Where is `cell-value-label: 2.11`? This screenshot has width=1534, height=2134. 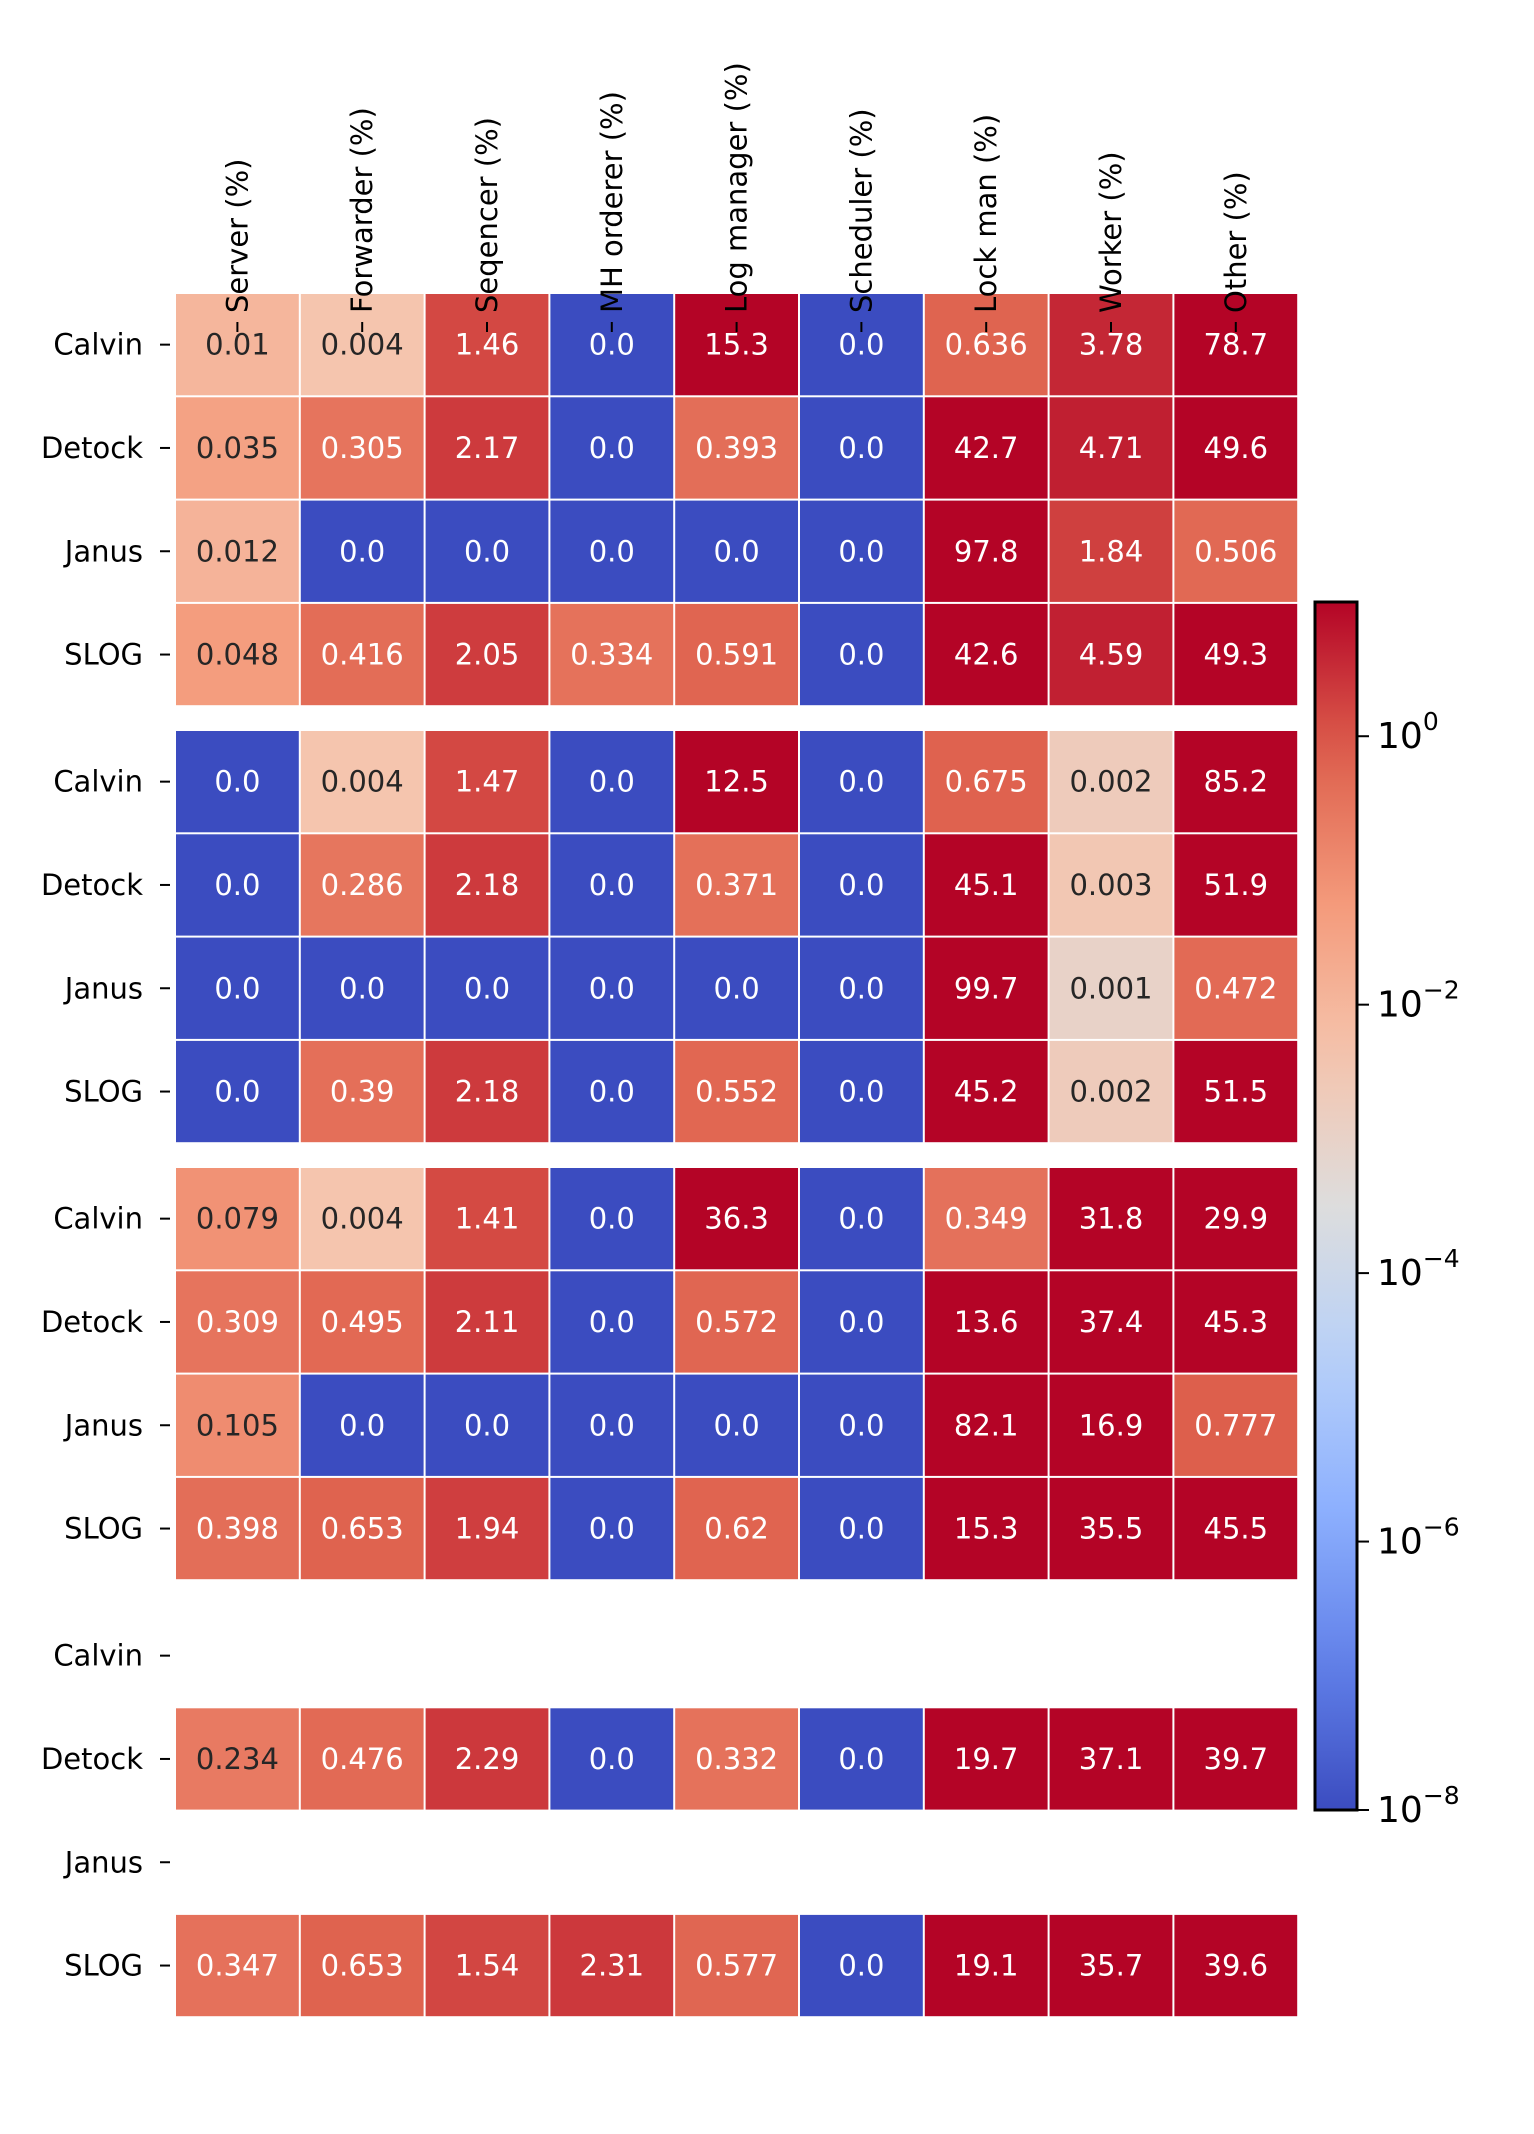
cell-value-label: 2.11 is located at coordinates (487, 1322).